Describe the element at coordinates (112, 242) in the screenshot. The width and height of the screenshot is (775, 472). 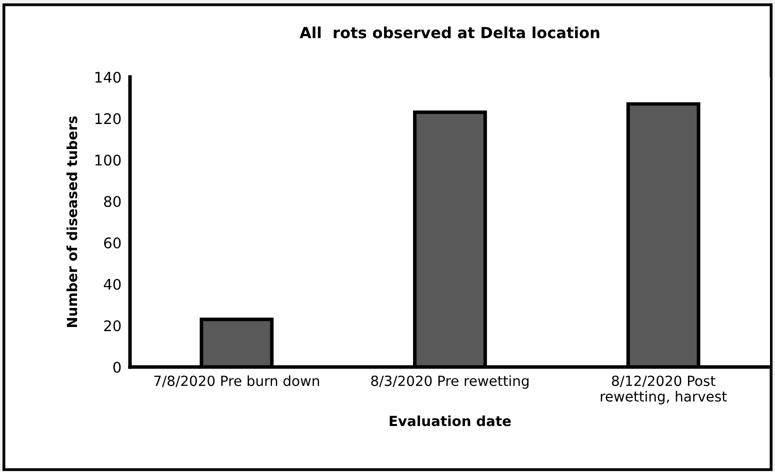
I see `y-tick-label: 60` at that location.